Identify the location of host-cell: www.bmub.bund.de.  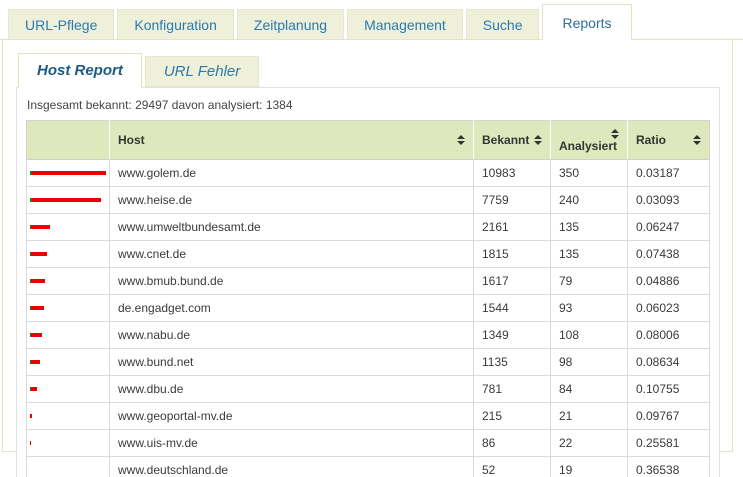
(291, 281).